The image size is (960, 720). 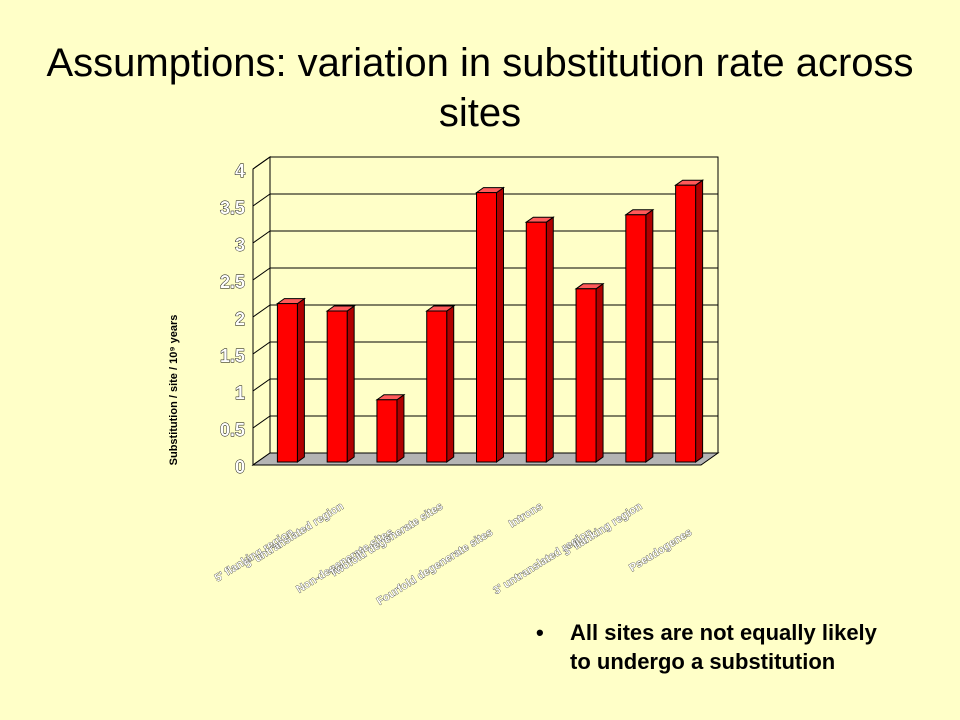 What do you see at coordinates (233, 319) in the screenshot?
I see `y-tick-labels: 0 0.5 1 1.5 2 2.5 3 3.5 4` at bounding box center [233, 319].